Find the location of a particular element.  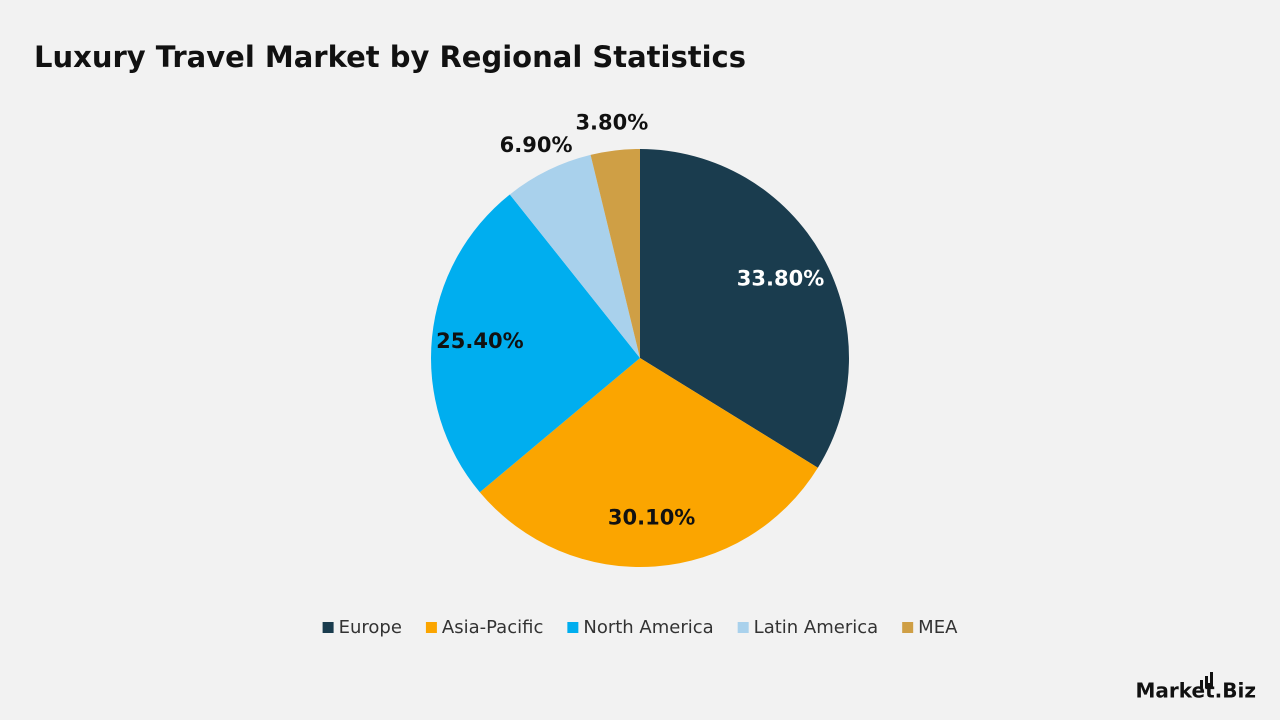

data-label: 6.90% is located at coordinates (536, 145).